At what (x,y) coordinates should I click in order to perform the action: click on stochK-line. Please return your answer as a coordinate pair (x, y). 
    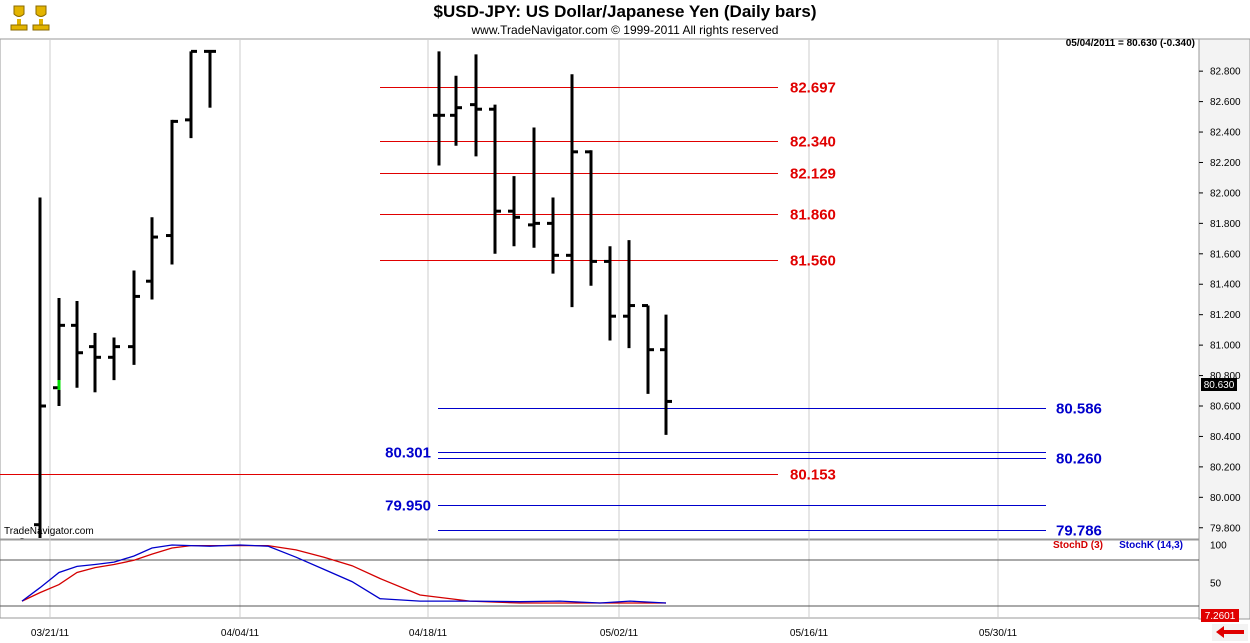
    Looking at the image, I should click on (344, 574).